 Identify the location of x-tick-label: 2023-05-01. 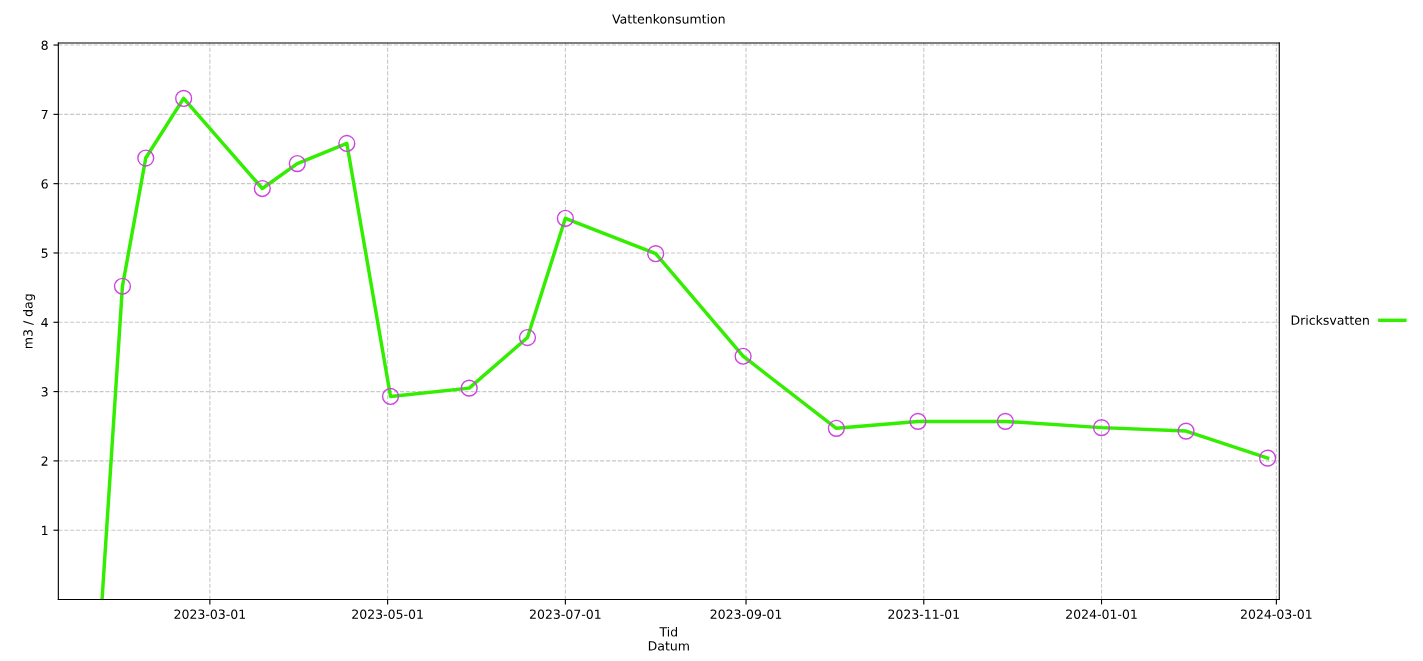
(387, 614).